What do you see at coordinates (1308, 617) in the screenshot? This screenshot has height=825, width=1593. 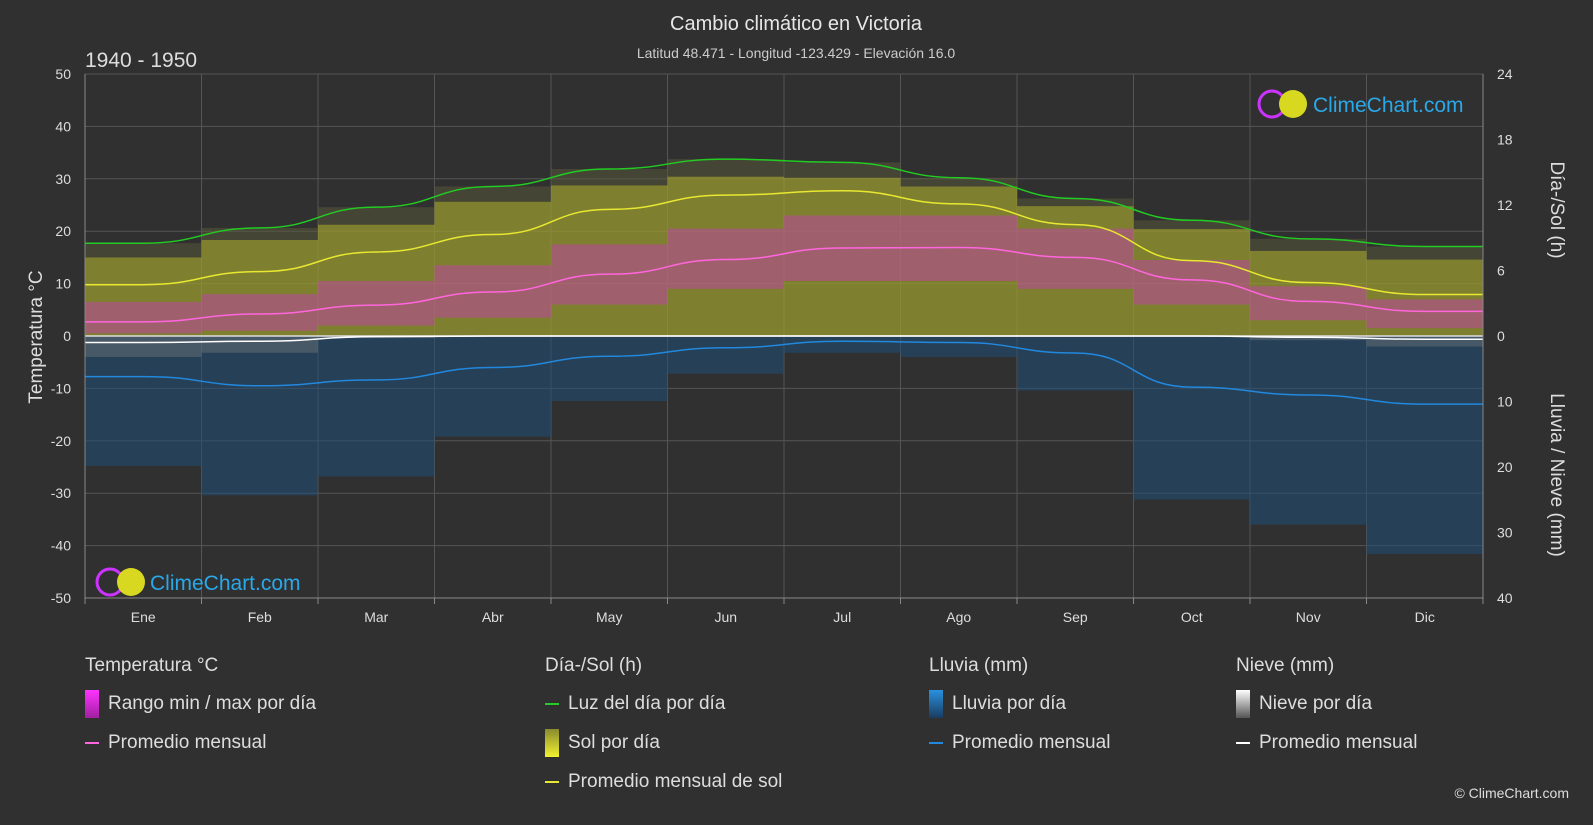 I see `month-label: Nov` at bounding box center [1308, 617].